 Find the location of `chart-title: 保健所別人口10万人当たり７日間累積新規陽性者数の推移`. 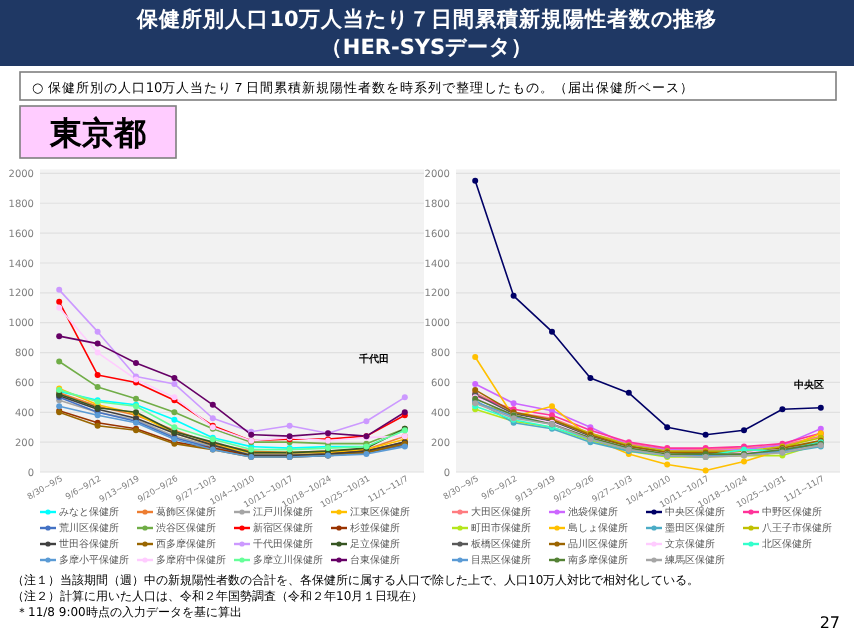

chart-title: 保健所別人口10万人当たり７日間累積新規陽性者数の推移 is located at coordinates (426, 19).